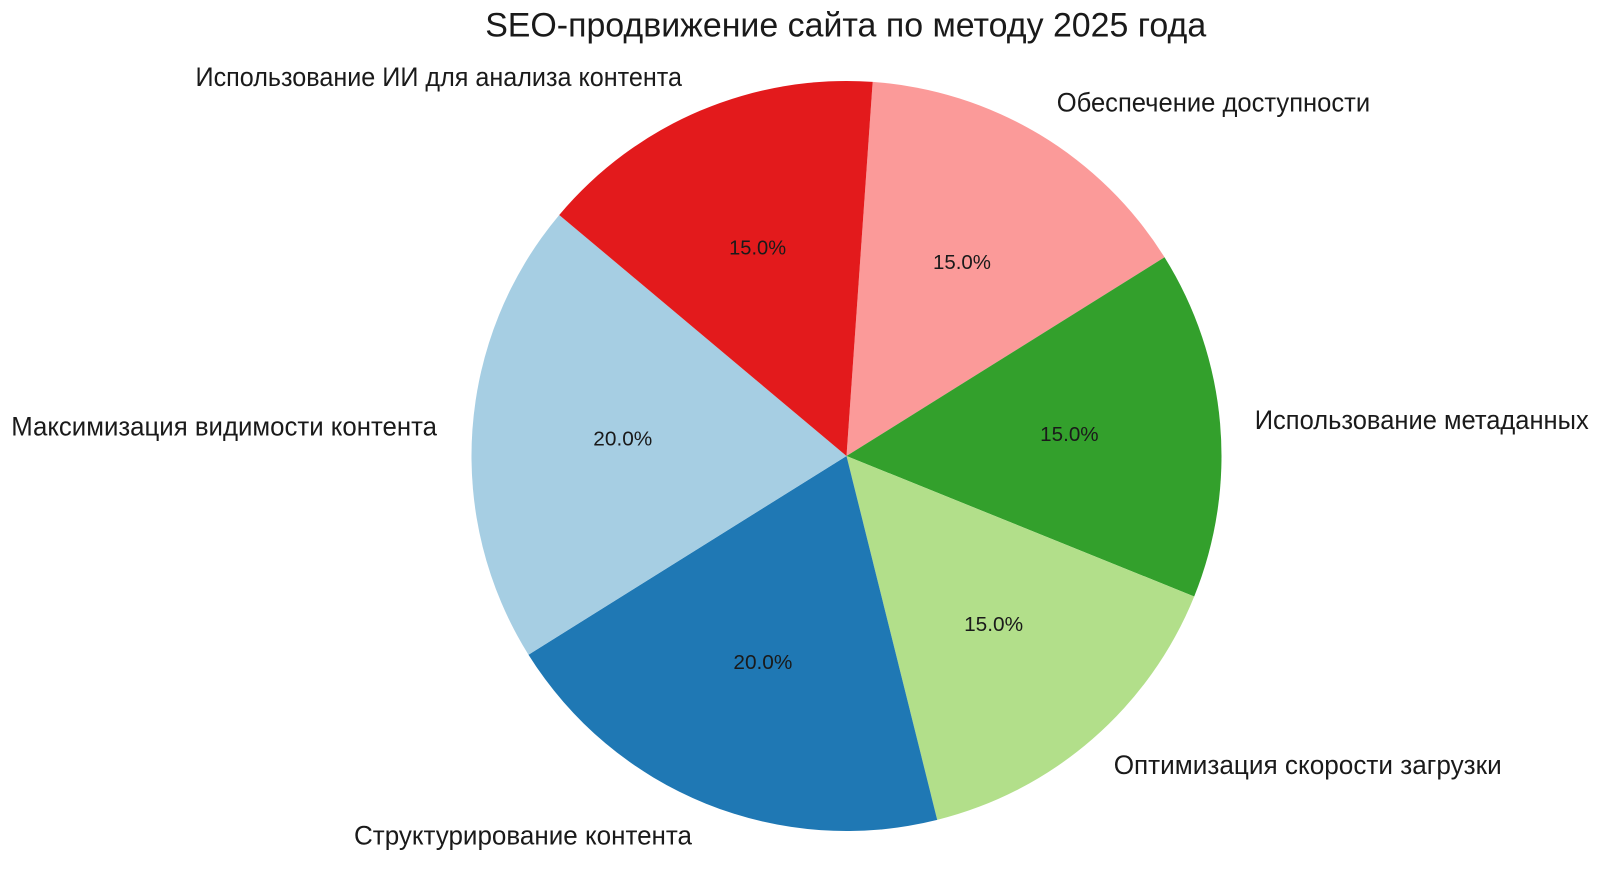 The image size is (1600, 878). What do you see at coordinates (1422, 420) in the screenshot?
I see `svg-text: Использование метаданных` at bounding box center [1422, 420].